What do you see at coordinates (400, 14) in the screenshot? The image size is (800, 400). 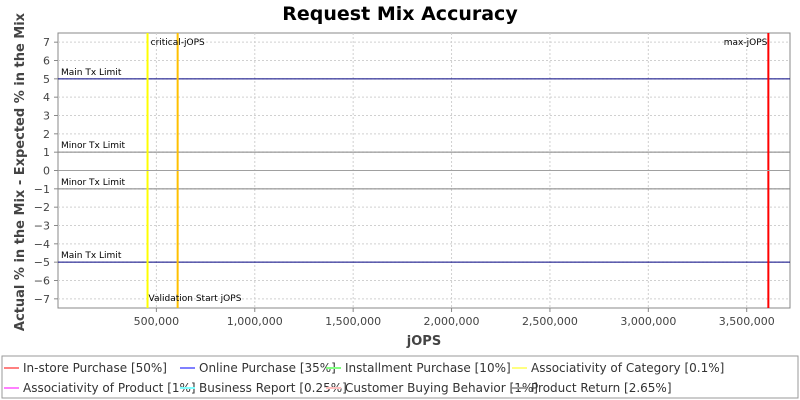 I see `chart-title: Request Mix Accuracy` at bounding box center [400, 14].